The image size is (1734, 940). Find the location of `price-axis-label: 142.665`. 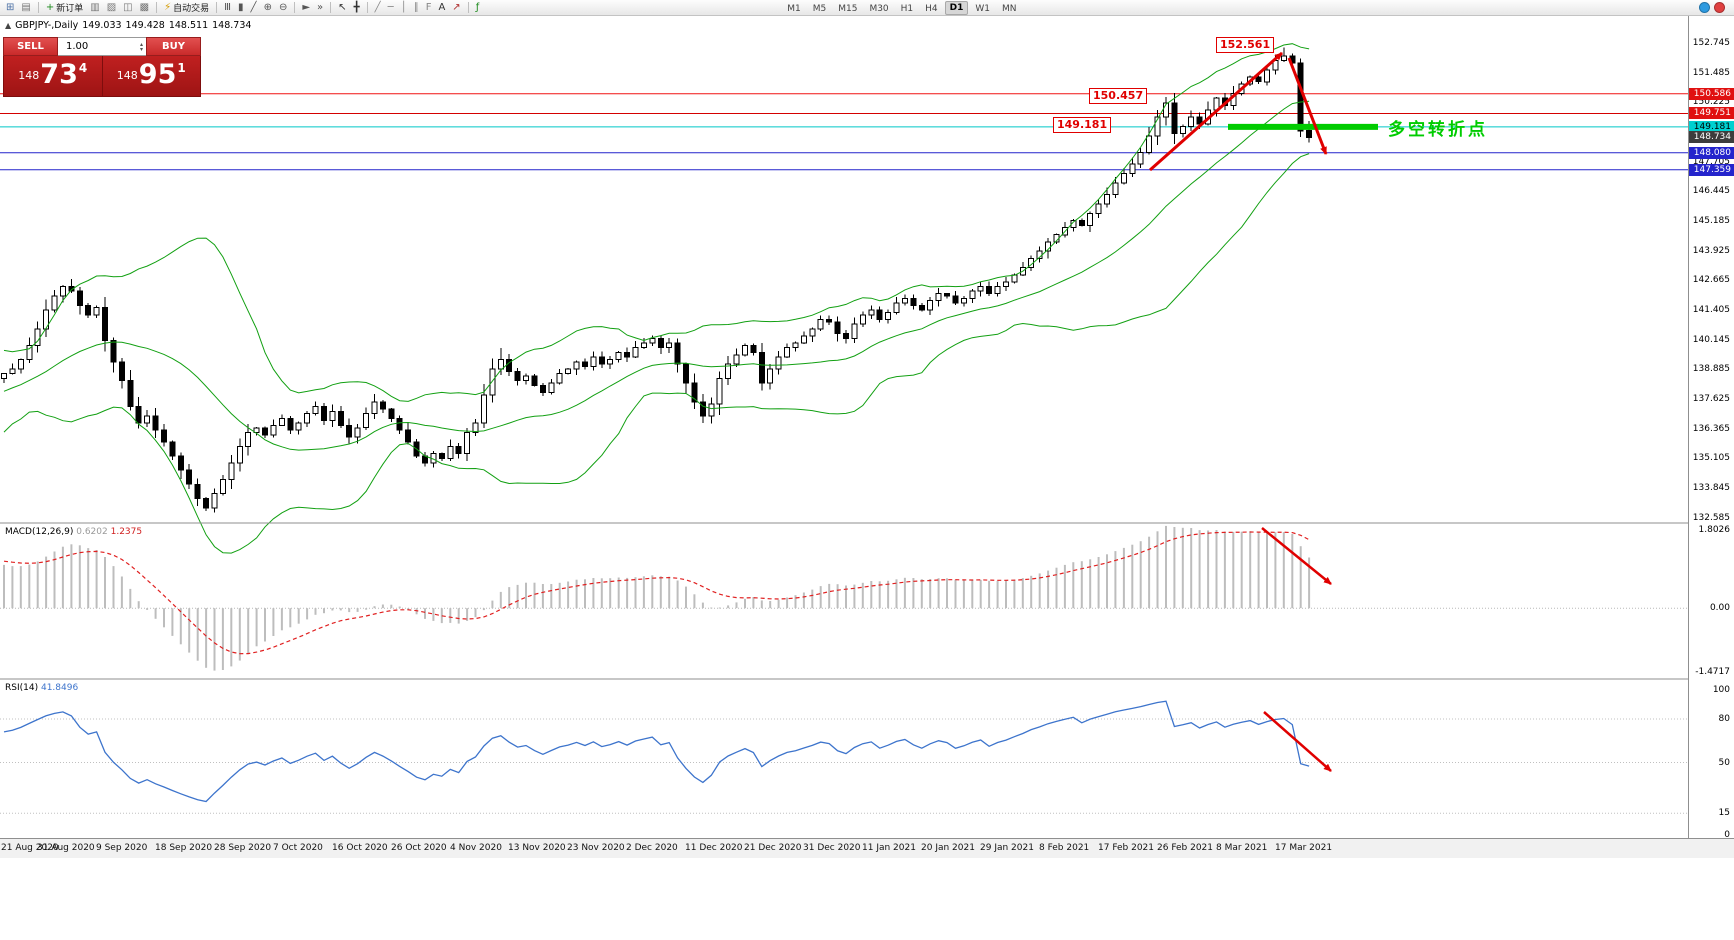

price-axis-label: 142.665 is located at coordinates (1711, 280).